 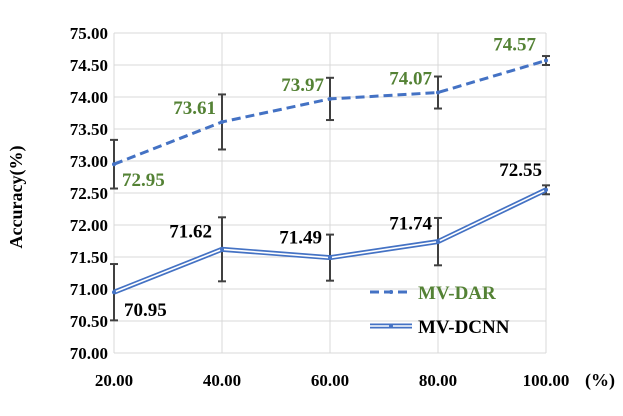 What do you see at coordinates (89, 161) in the screenshot?
I see `y-tick-label: 73.00` at bounding box center [89, 161].